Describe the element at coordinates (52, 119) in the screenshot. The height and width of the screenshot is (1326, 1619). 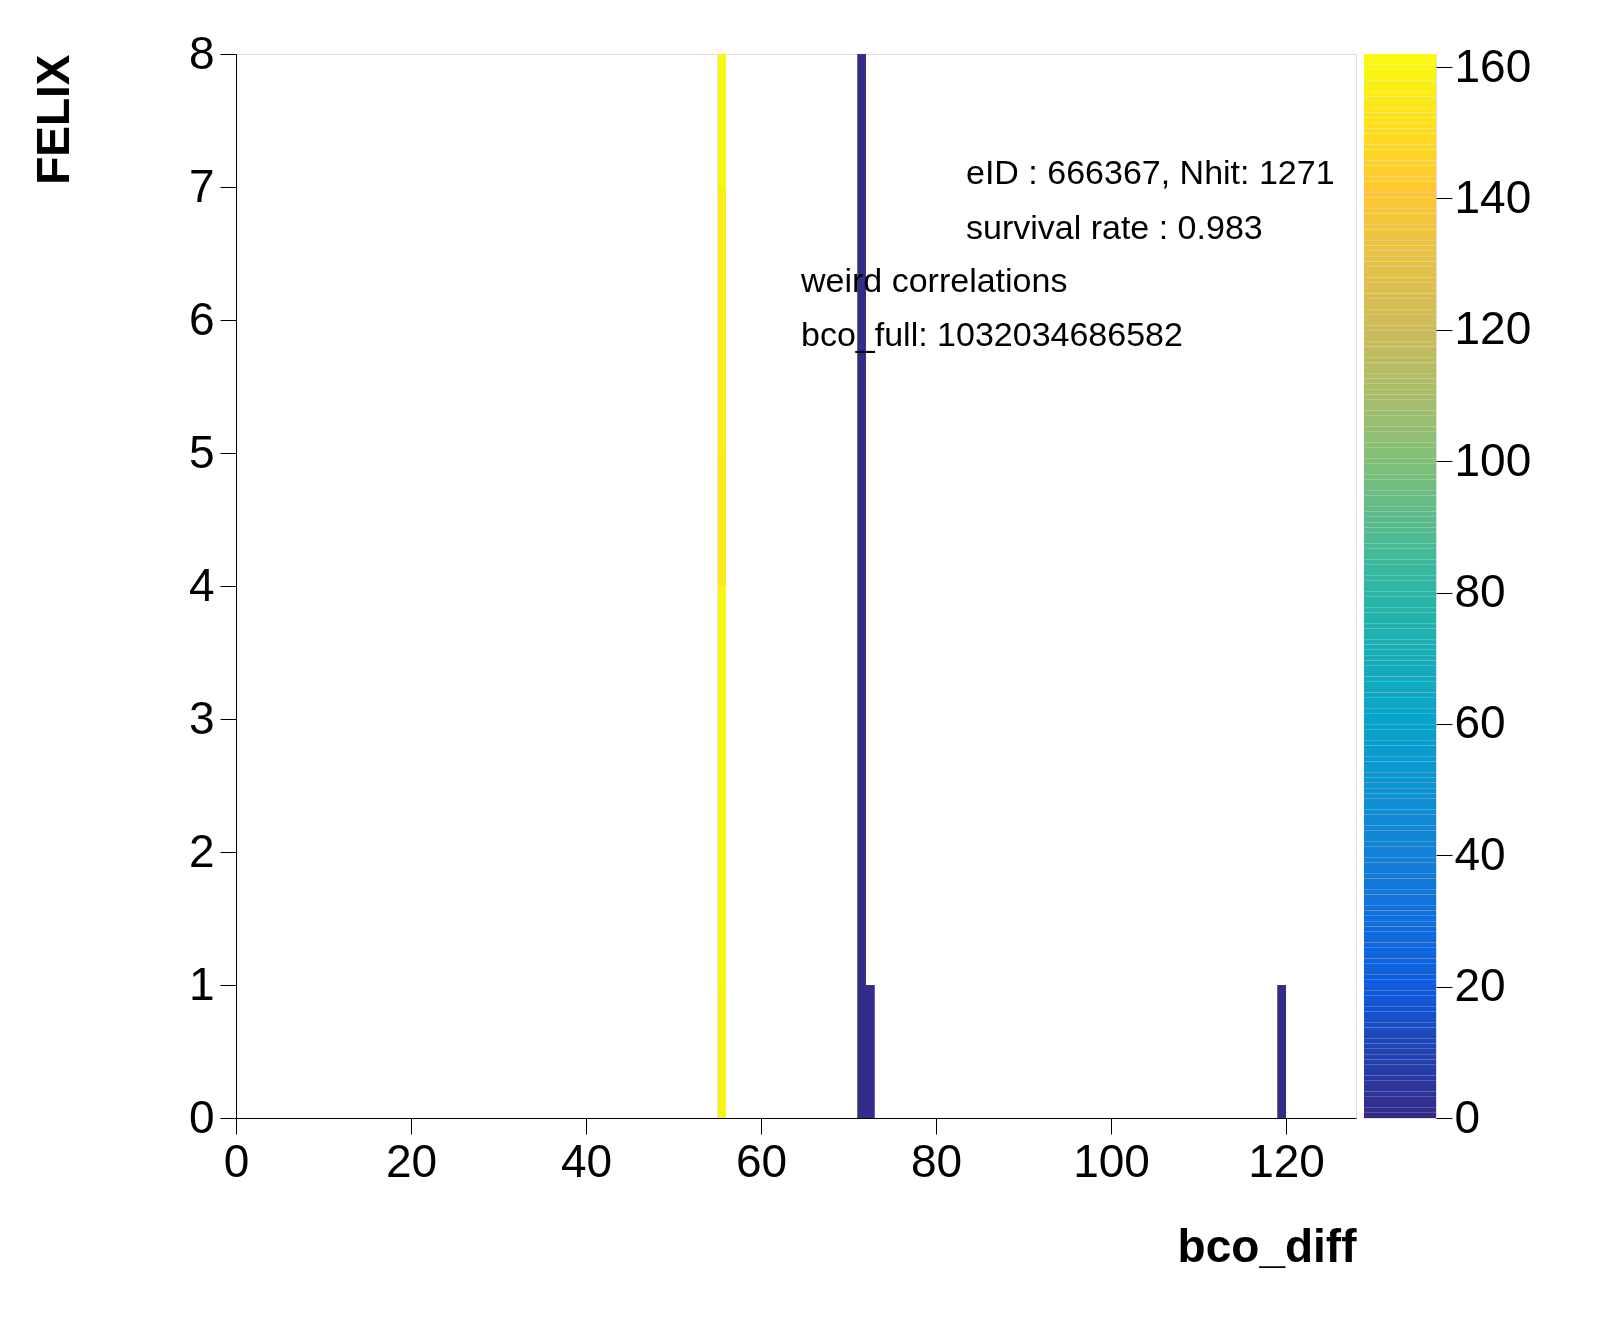
I see `y-axis-title: FELIX` at that location.